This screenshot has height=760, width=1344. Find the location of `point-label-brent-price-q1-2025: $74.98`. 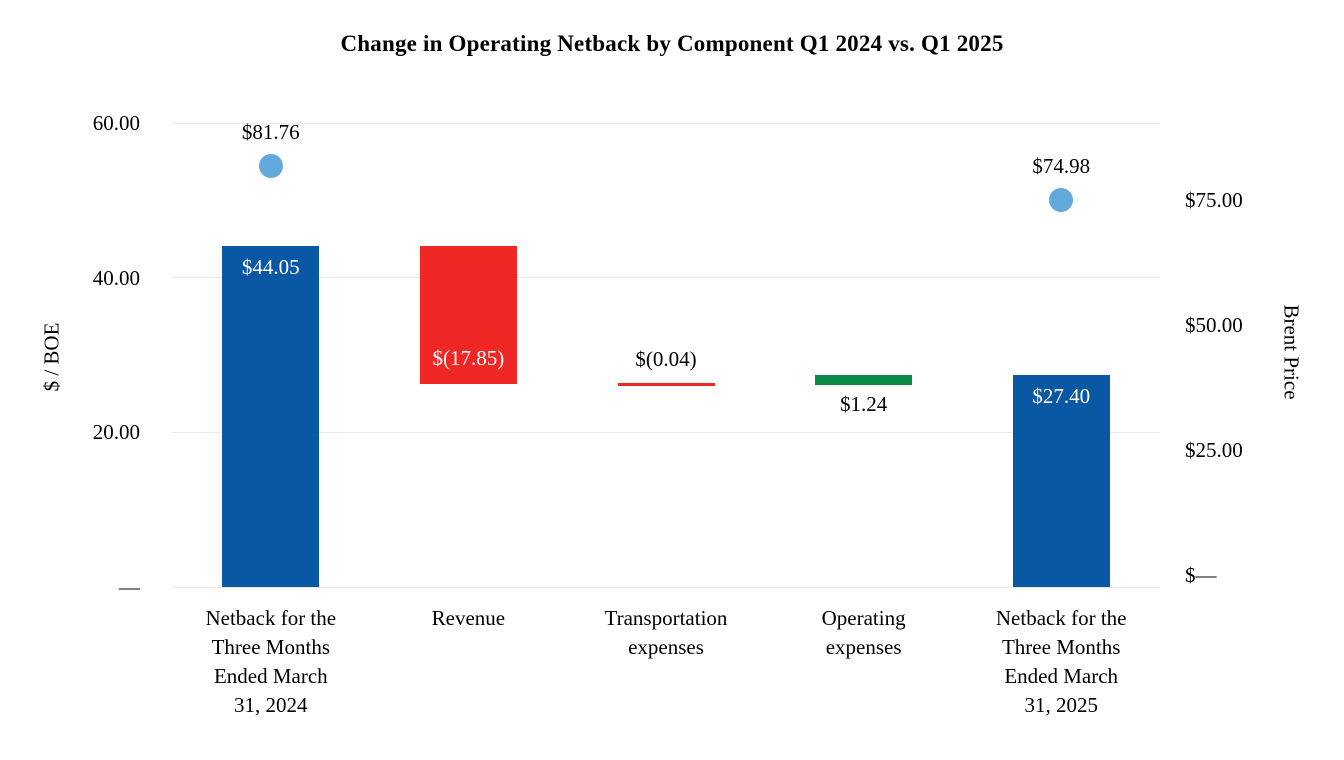

point-label-brent-price-q1-2025: $74.98 is located at coordinates (1061, 166).